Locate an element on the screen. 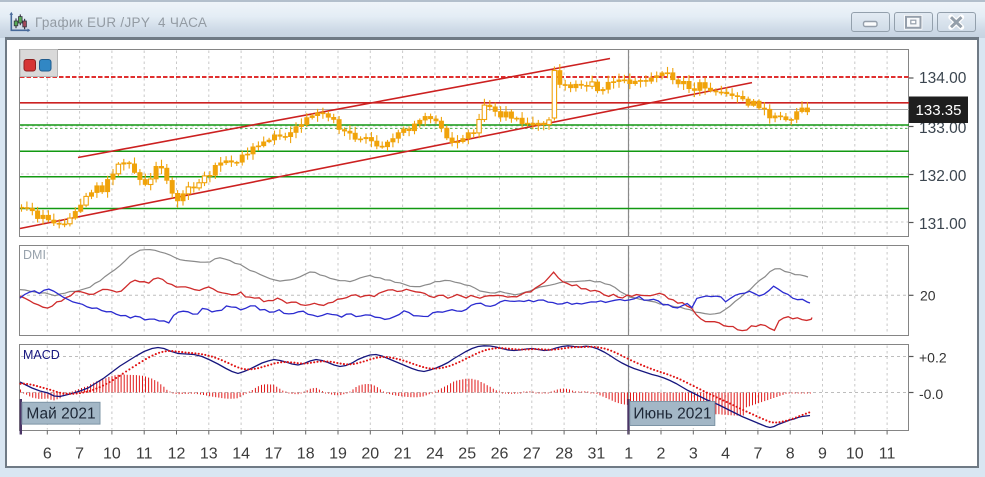 Image resolution: width=985 pixels, height=477 pixels. svg-text: 18 is located at coordinates (306, 454).